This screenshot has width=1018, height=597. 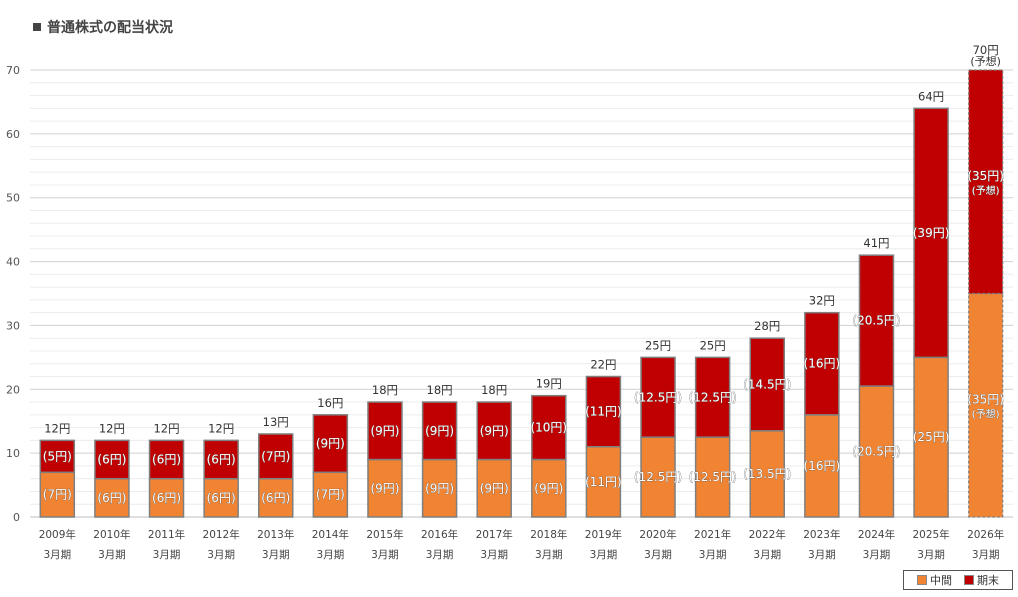 I want to click on y-tick-label: 30, so click(x=13, y=325).